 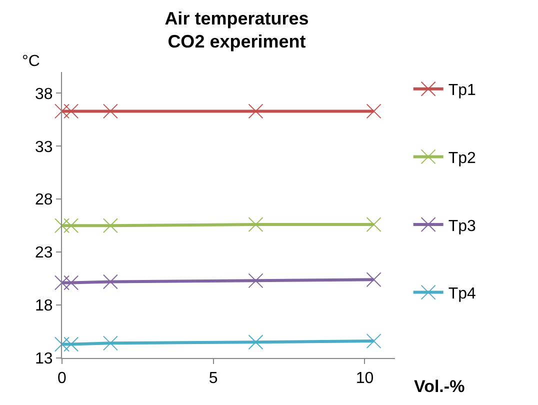 I want to click on legend-label: Tp3, so click(x=462, y=226).